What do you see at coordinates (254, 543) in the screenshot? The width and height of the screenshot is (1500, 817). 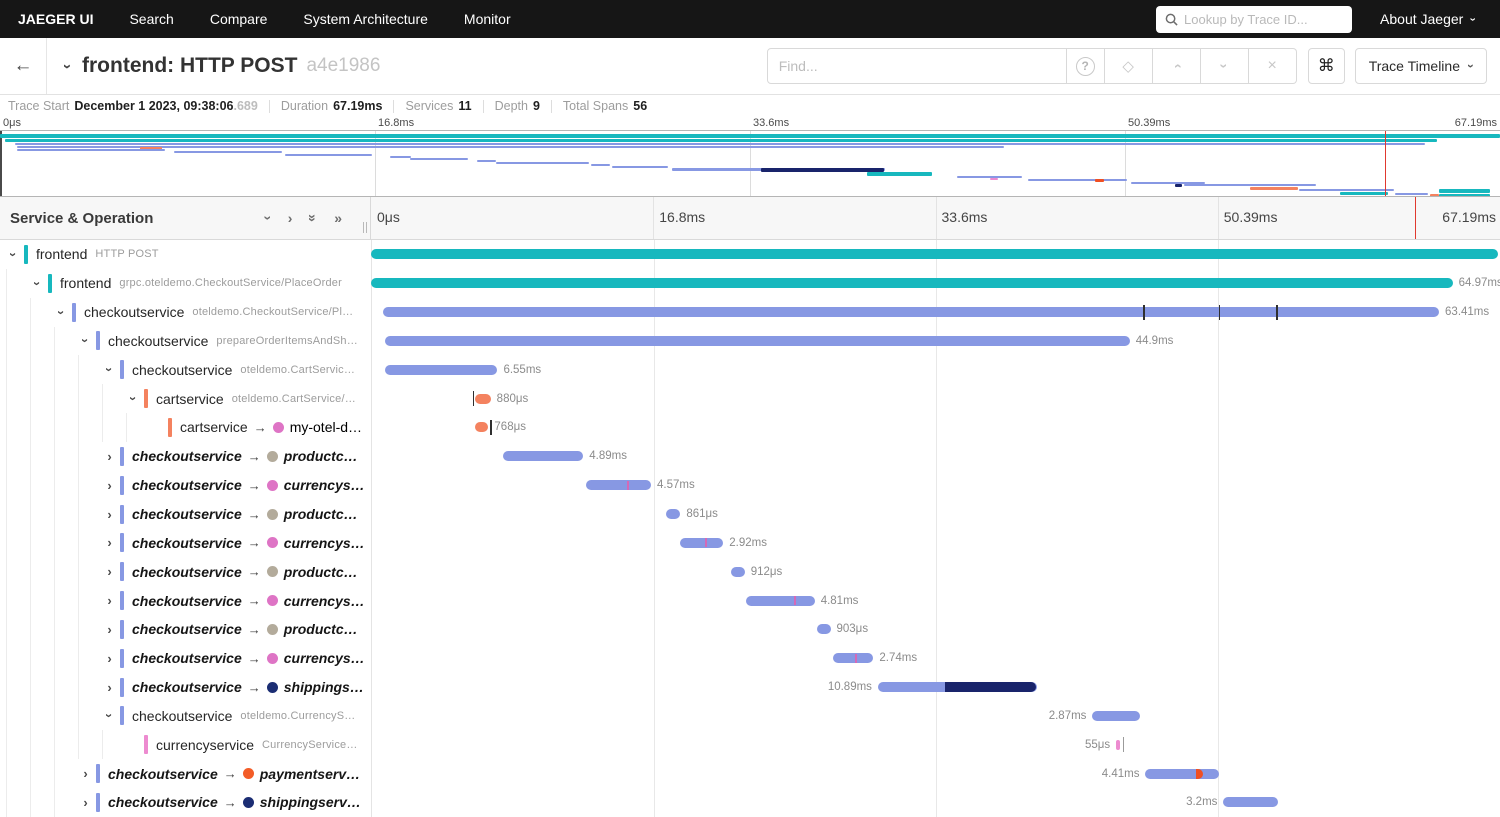 I see `collapsed-arrow-icon: →` at bounding box center [254, 543].